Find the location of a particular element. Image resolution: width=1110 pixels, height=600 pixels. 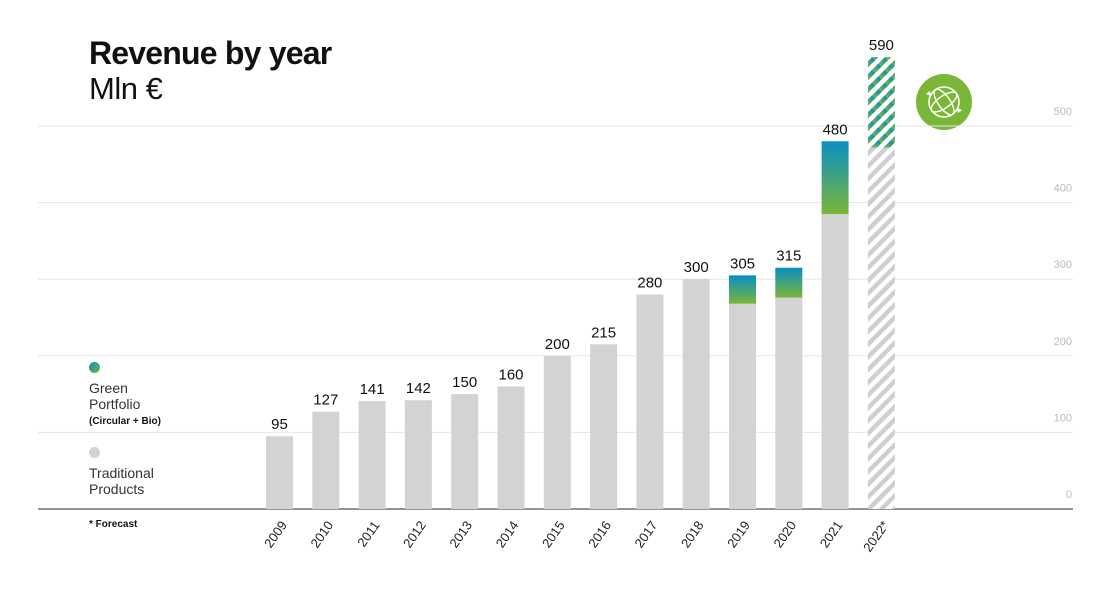

bar-green-2020 is located at coordinates (789, 282).